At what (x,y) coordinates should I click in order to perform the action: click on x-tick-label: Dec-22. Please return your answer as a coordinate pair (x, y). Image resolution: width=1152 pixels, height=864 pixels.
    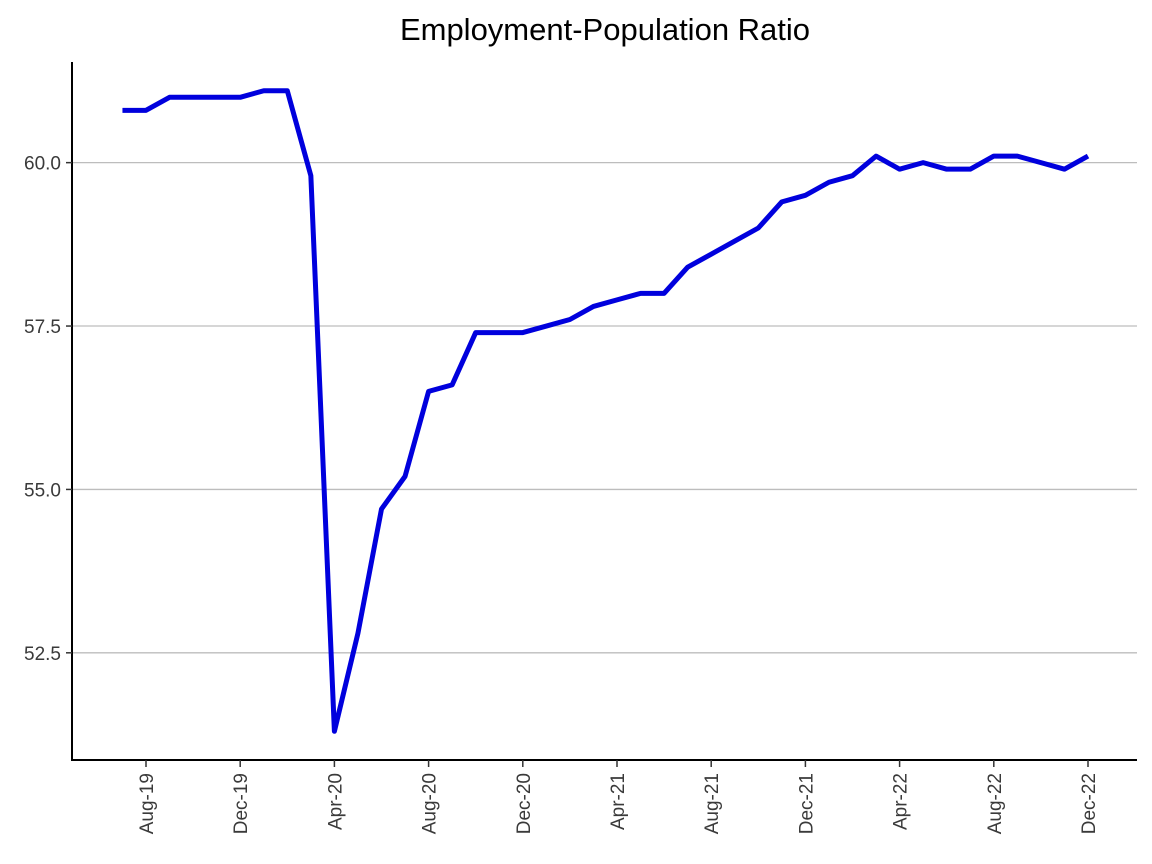
    Looking at the image, I should click on (1089, 803).